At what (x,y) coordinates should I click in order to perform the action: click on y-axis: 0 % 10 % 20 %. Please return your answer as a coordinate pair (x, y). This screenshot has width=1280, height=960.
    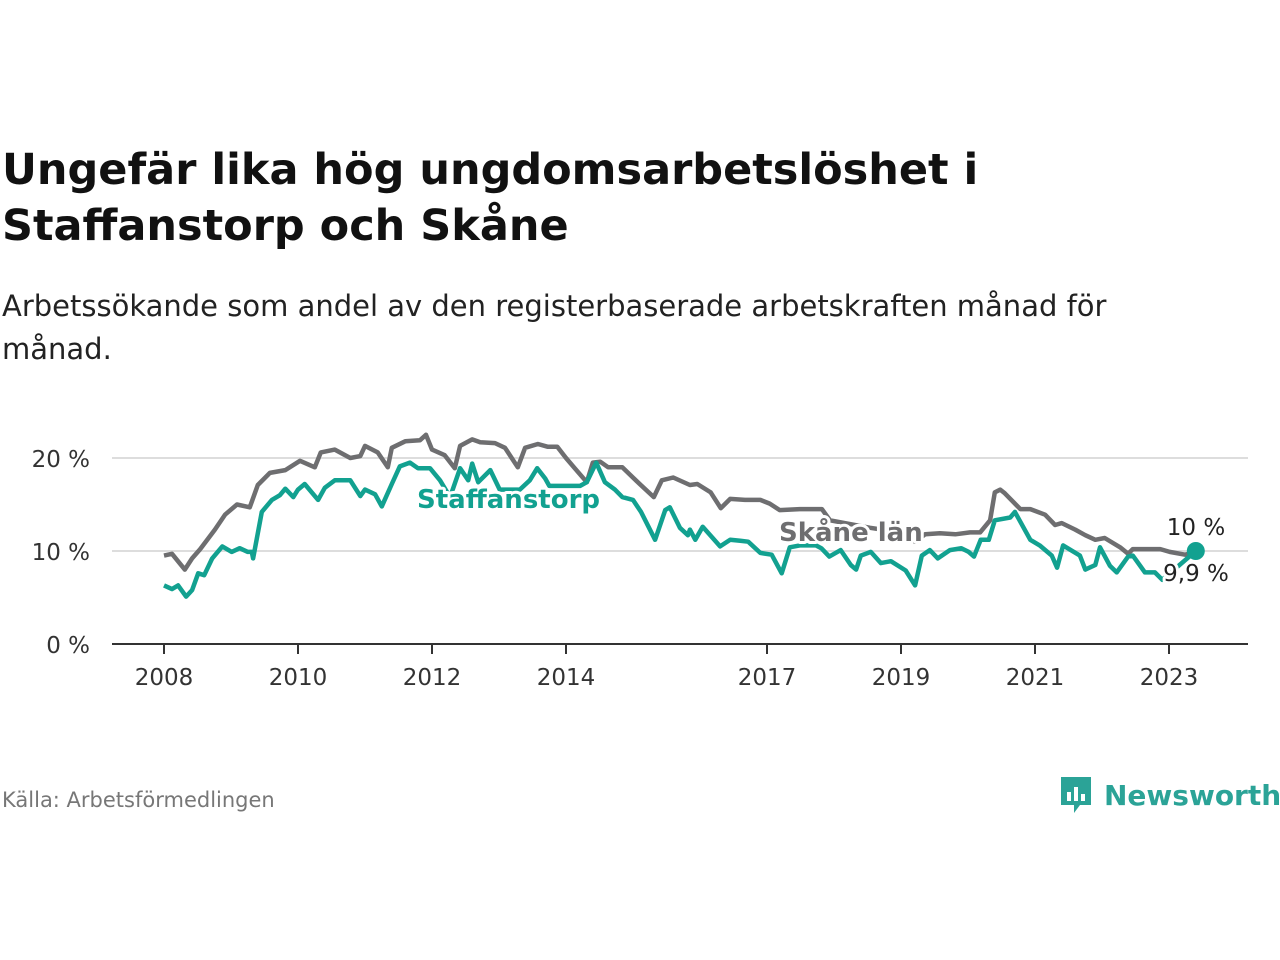
    Looking at the image, I should click on (61, 553).